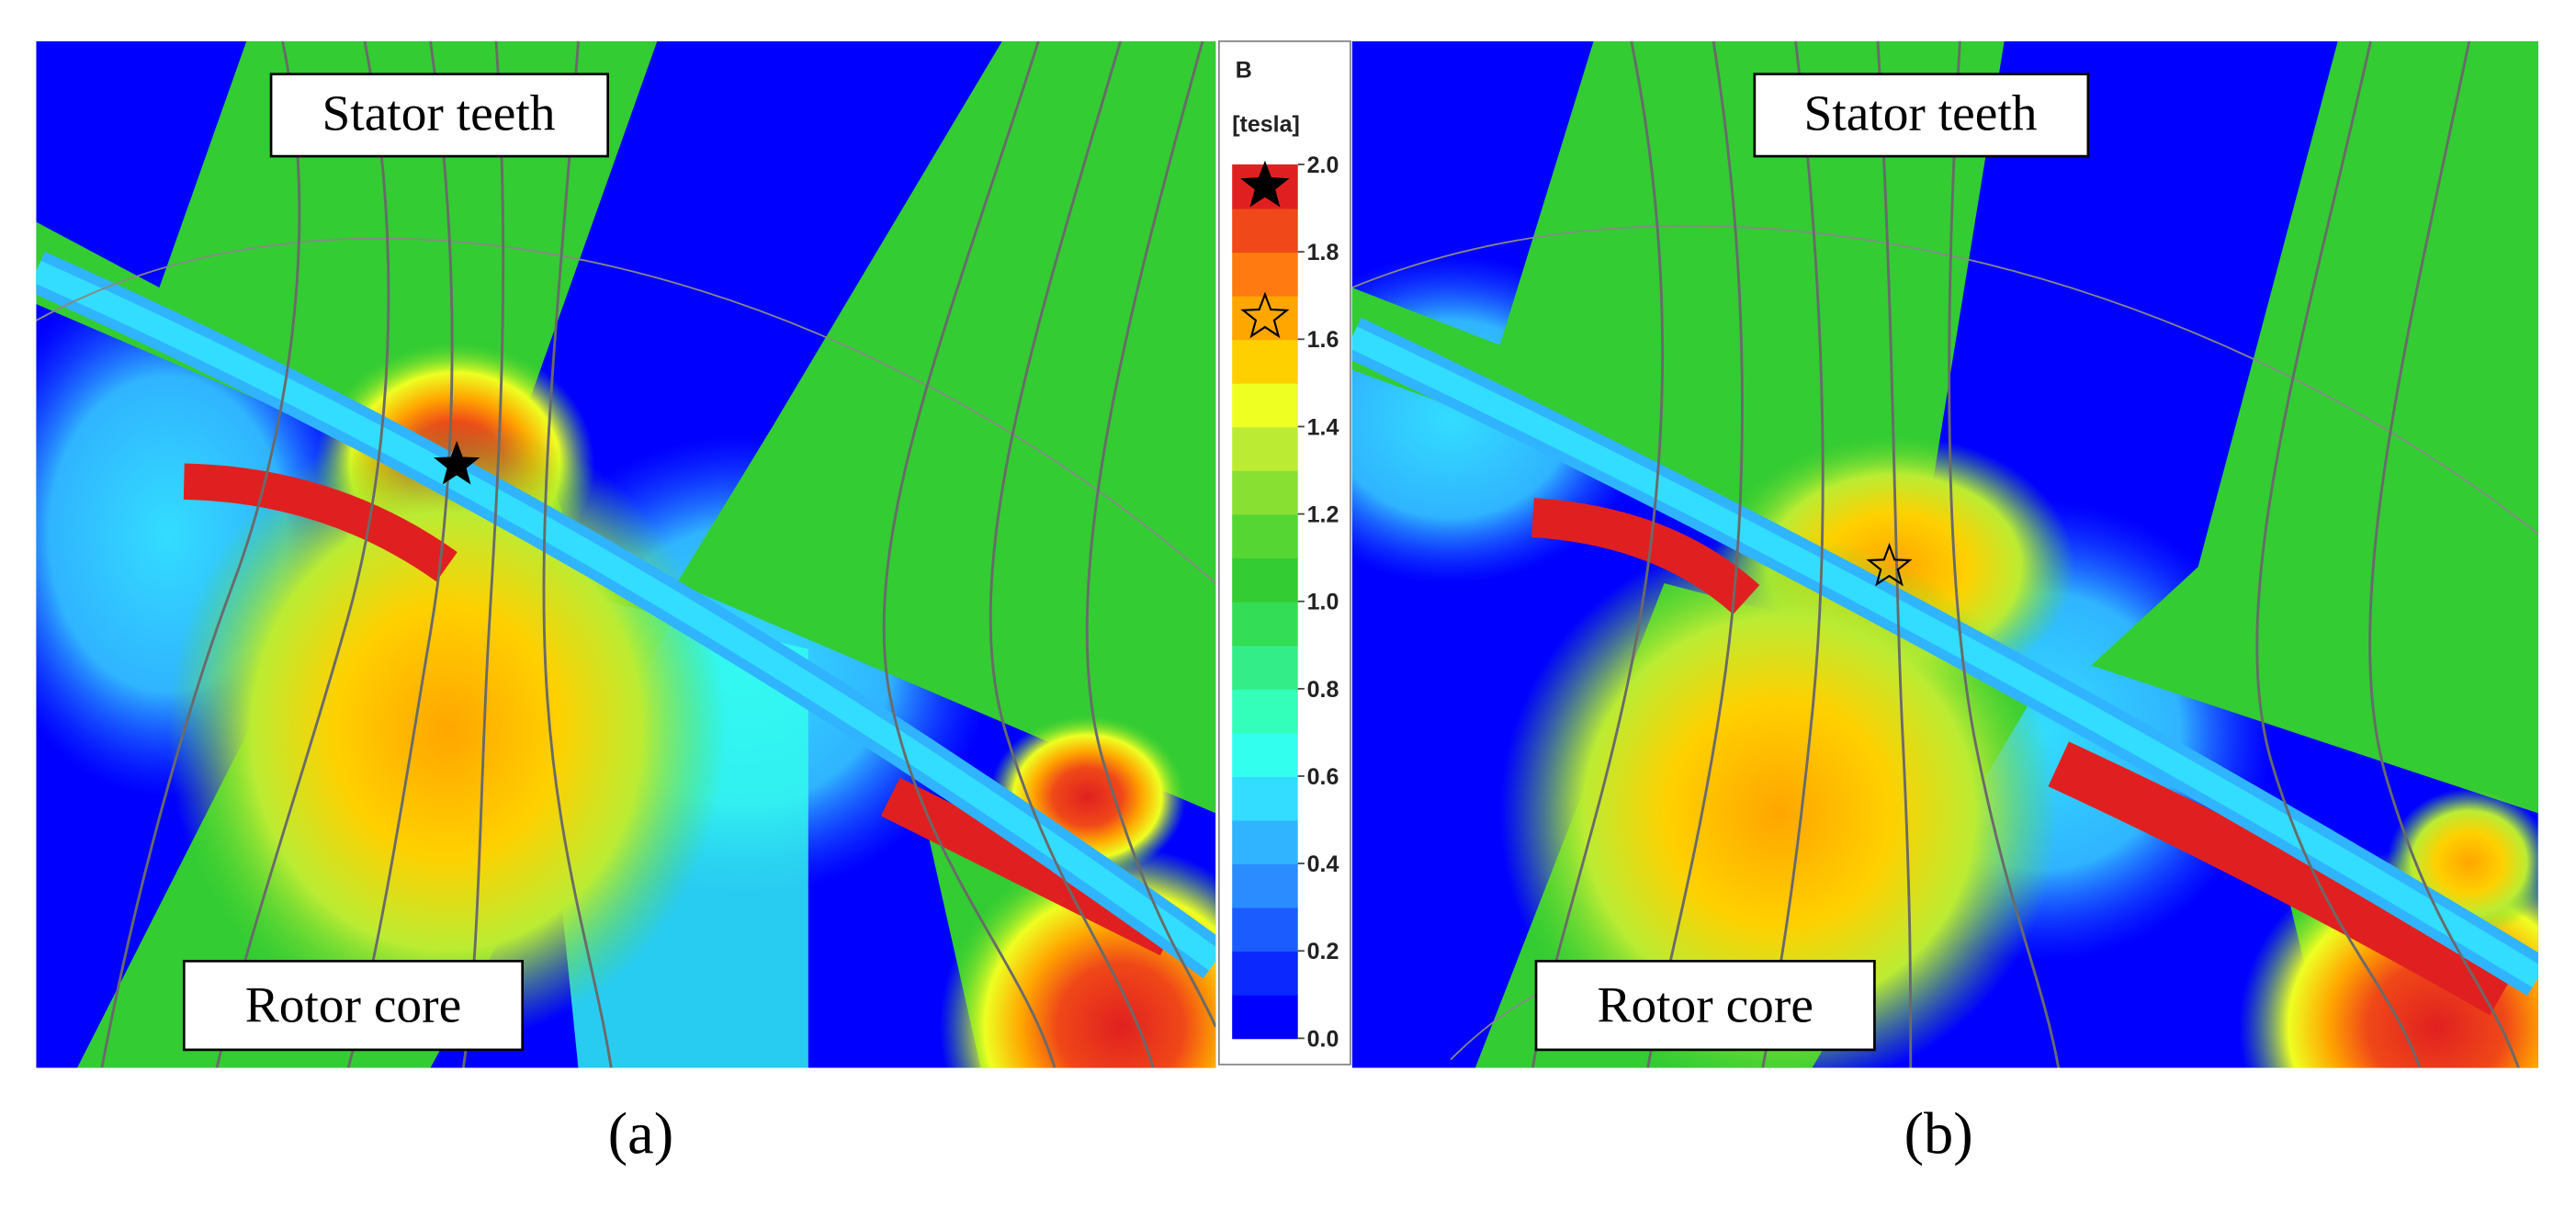 The image size is (2576, 1206). Describe the element at coordinates (1323, 690) in the screenshot. I see `colorbar-tick-label: 0.8` at that location.